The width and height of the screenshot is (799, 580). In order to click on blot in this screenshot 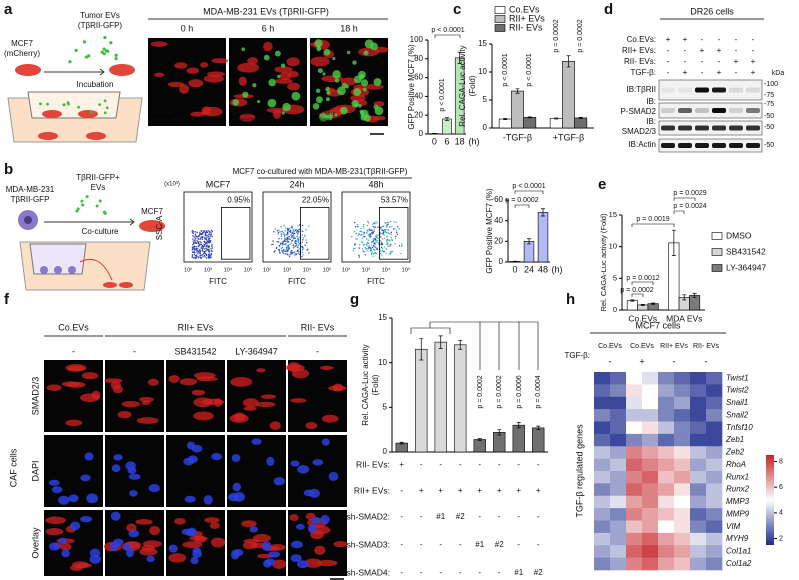, I will do `click(710, 145)`.